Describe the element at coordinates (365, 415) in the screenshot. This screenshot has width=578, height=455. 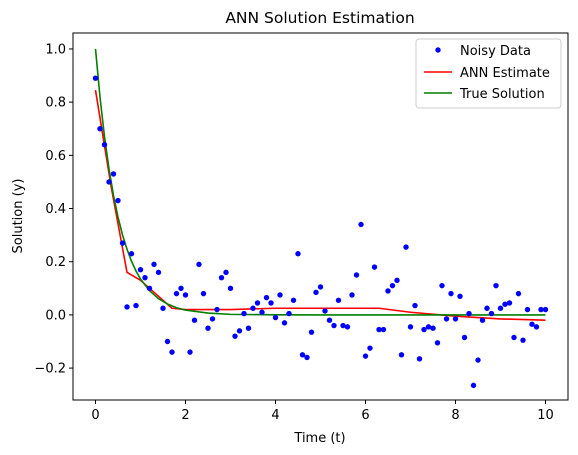
I see `x-tick-label: 6` at that location.